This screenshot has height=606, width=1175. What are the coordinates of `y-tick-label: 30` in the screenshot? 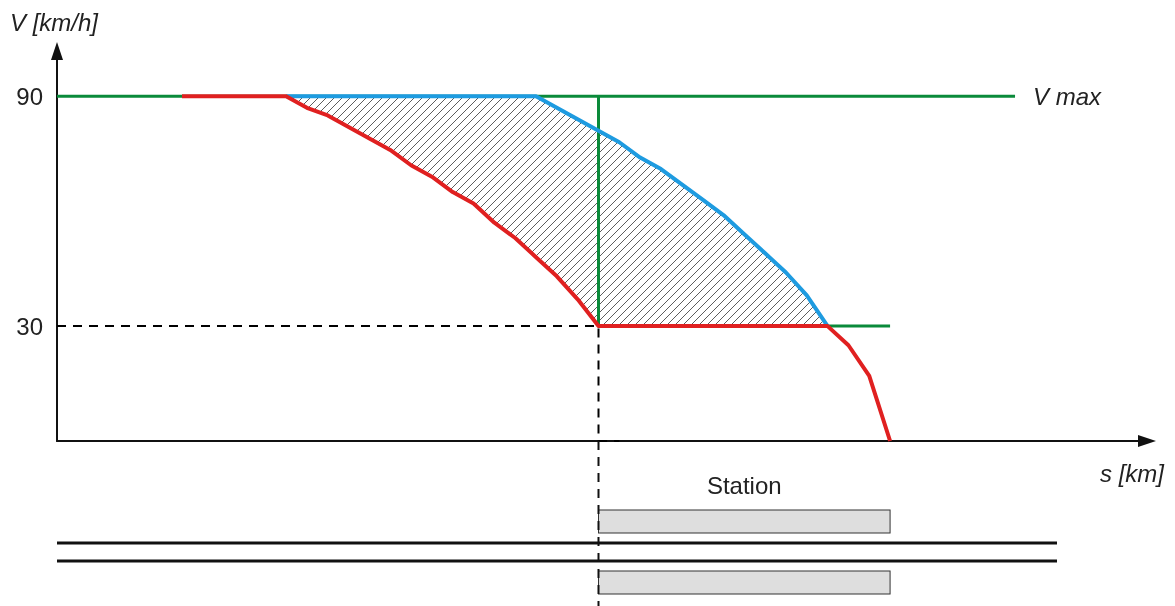 It's located at (29, 326).